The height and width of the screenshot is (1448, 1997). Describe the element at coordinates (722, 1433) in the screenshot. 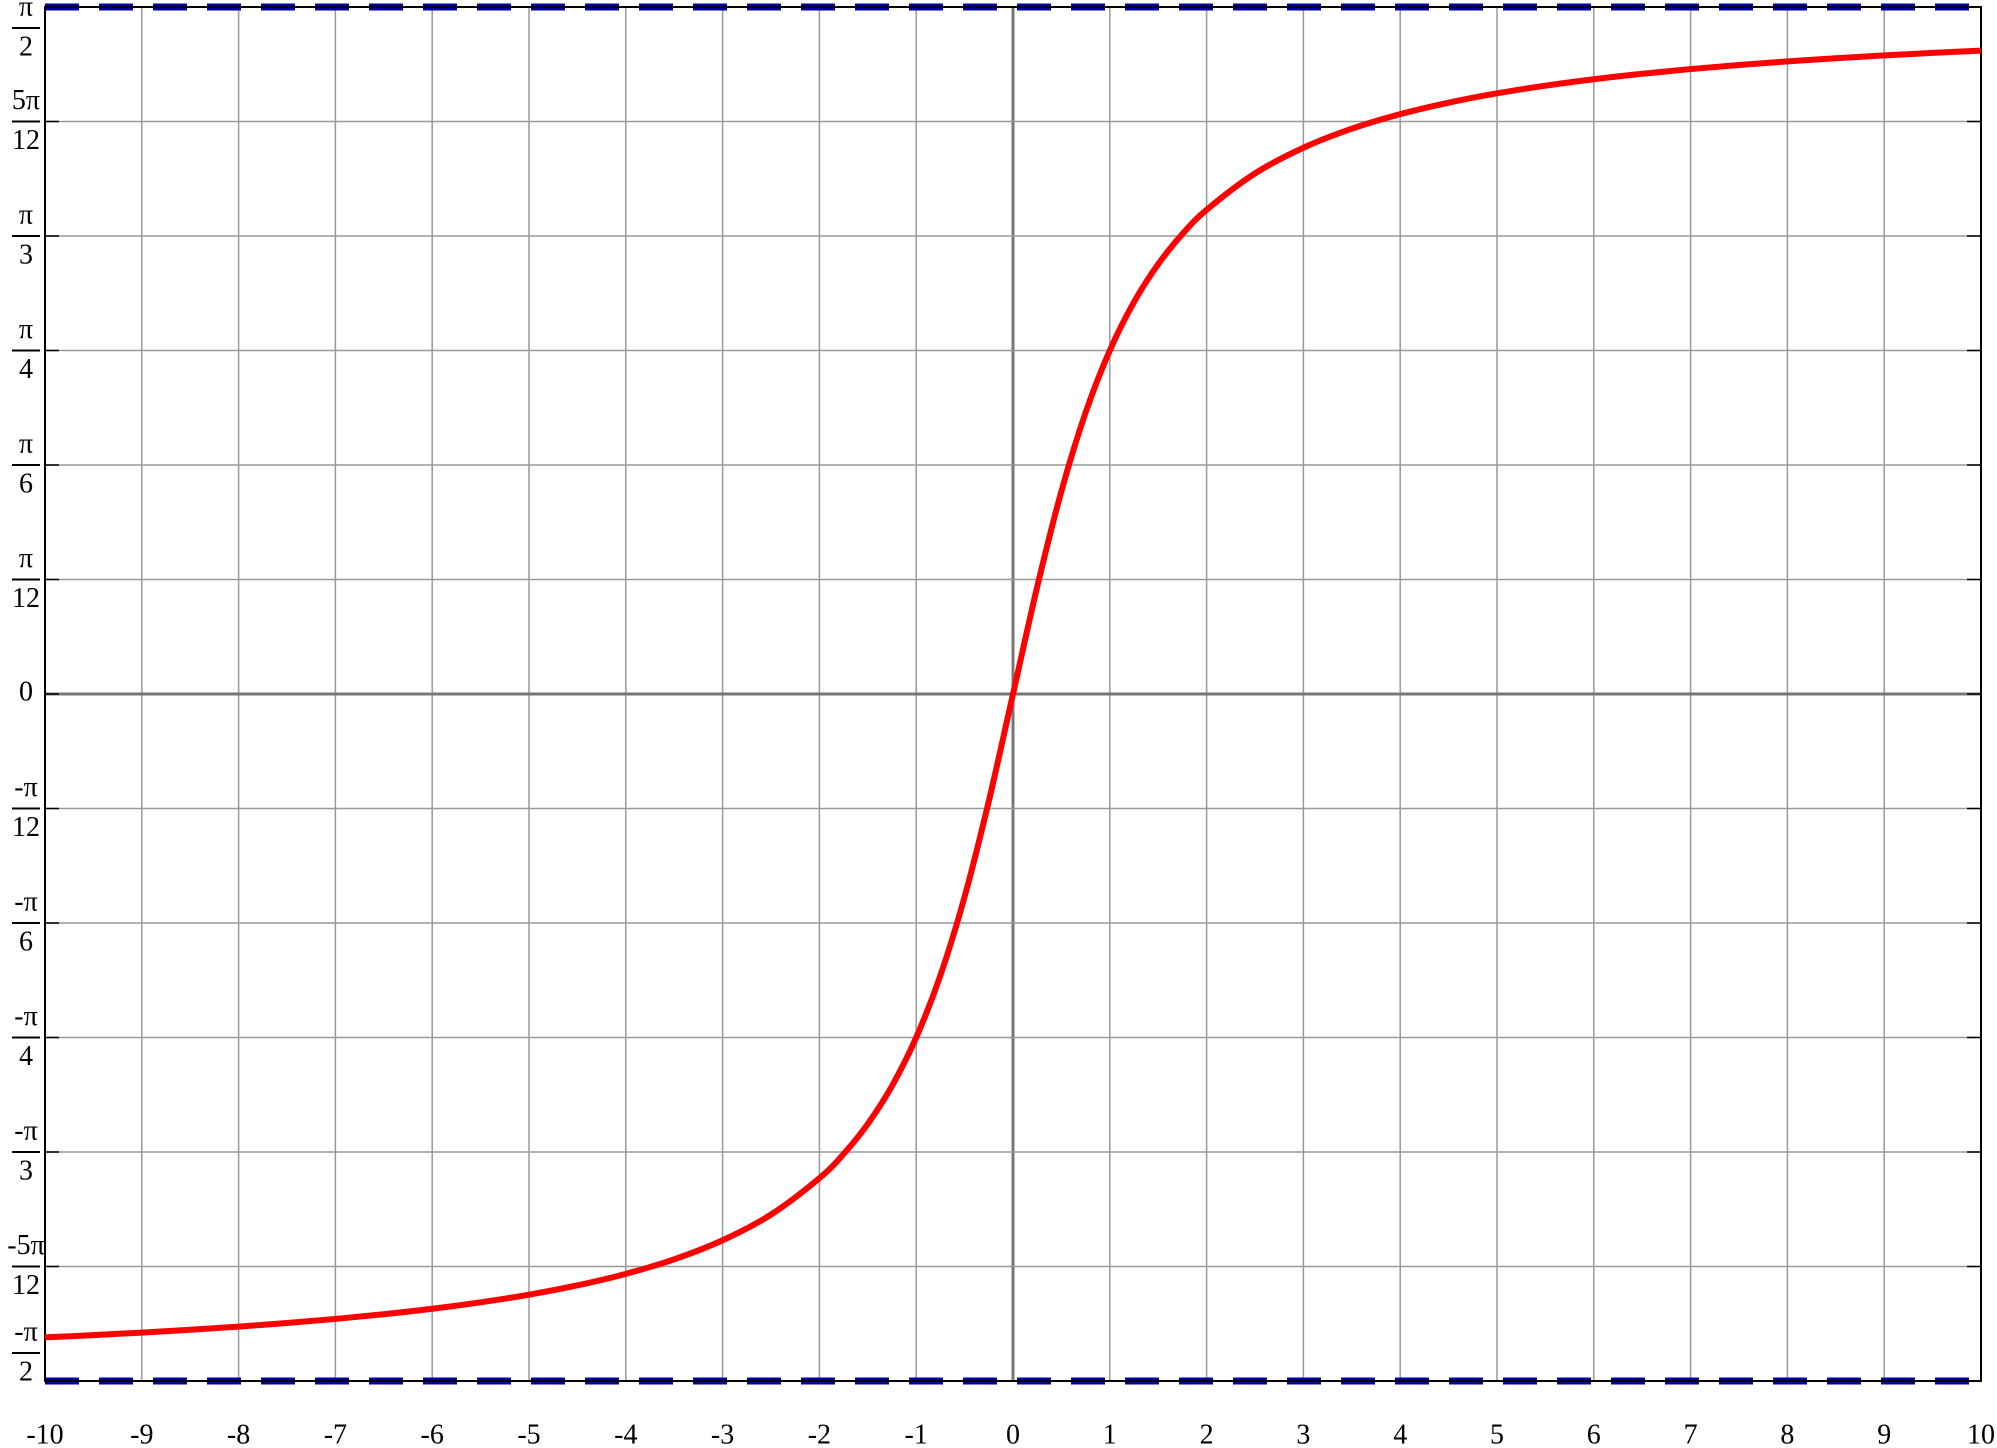

I see `x-tick-label: -3` at that location.